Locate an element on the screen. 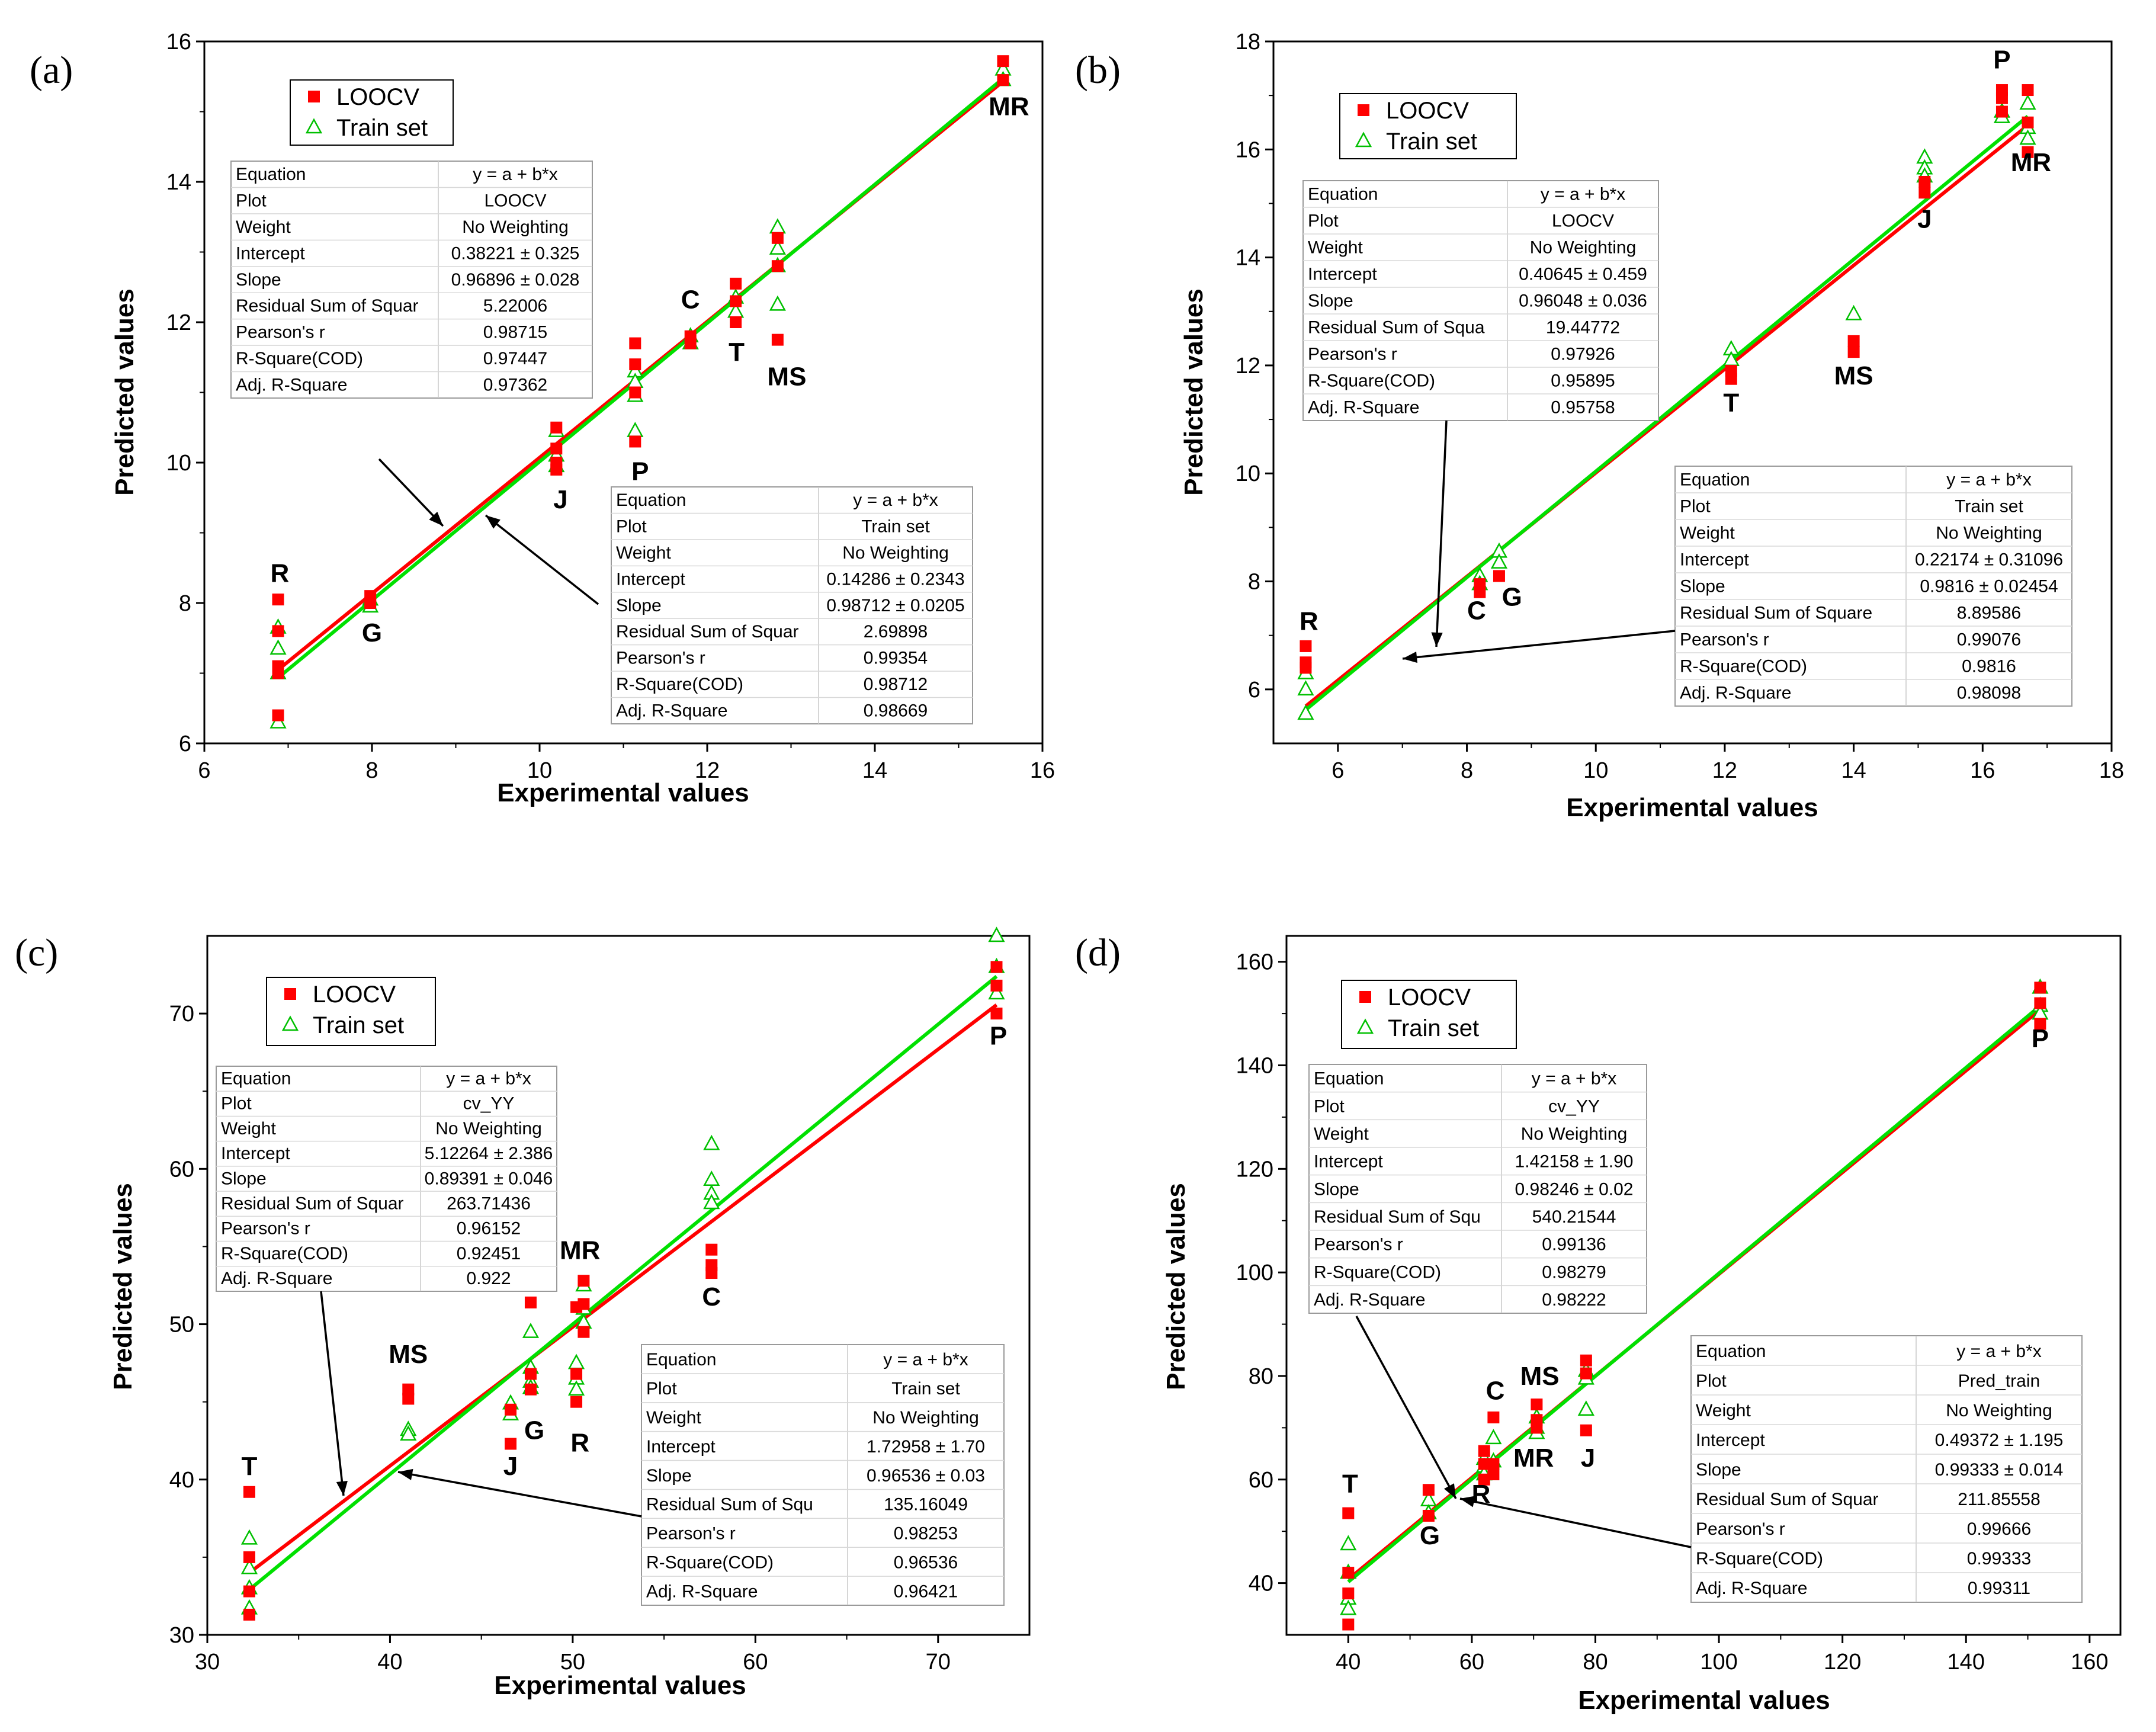 The height and width of the screenshot is (1732, 2156). y-tick-label: 12 is located at coordinates (1248, 366).